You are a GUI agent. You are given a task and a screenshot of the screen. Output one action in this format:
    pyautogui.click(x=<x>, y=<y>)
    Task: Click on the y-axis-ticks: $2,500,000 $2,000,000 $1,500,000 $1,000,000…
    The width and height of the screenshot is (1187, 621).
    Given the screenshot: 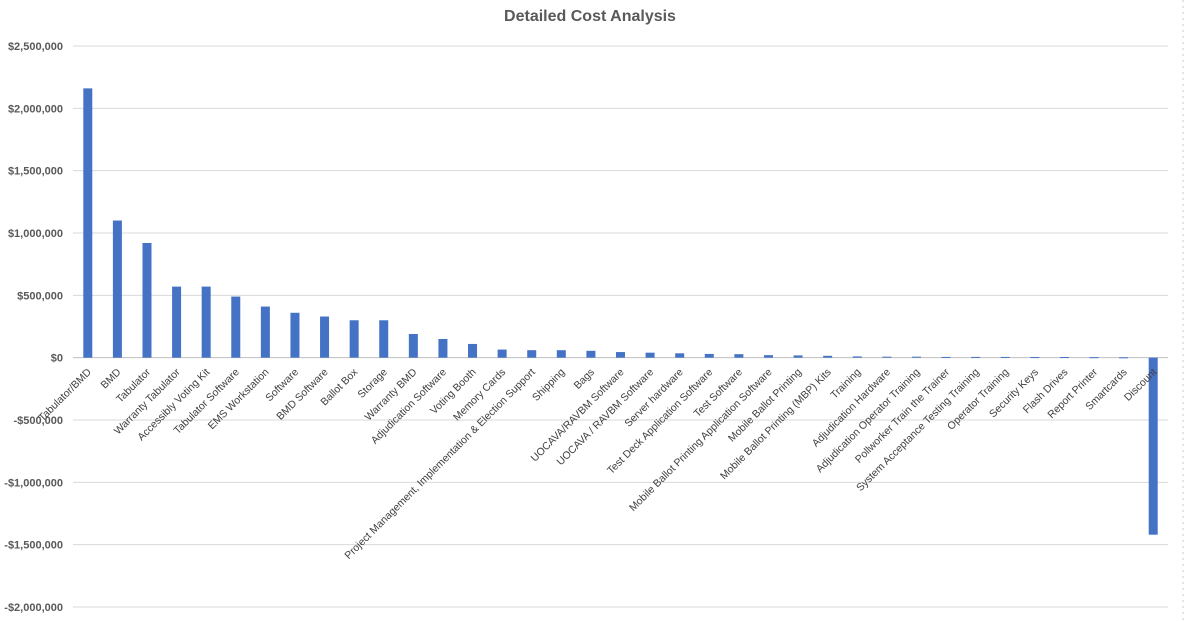 What is the action you would take?
    pyautogui.click(x=33, y=327)
    